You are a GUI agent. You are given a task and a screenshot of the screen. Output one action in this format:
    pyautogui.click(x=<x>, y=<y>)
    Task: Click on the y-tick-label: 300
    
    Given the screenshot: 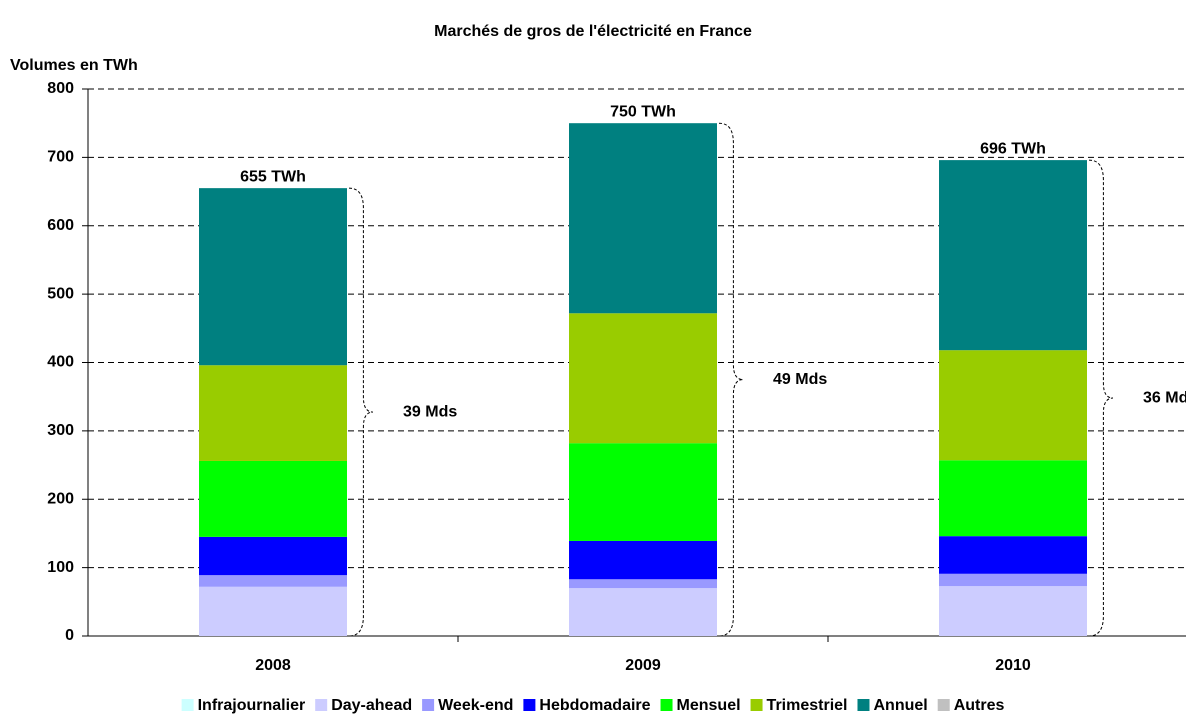 What is the action you would take?
    pyautogui.click(x=60, y=430)
    